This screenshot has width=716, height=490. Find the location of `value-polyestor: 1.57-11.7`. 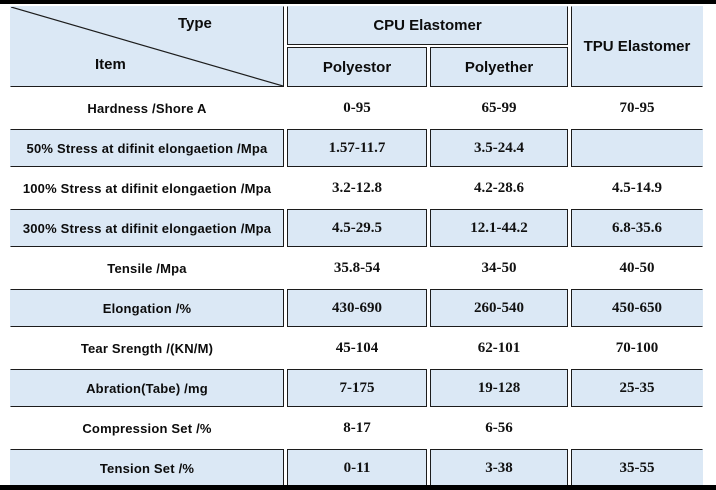

value-polyestor: 1.57-11.7 is located at coordinates (357, 148).